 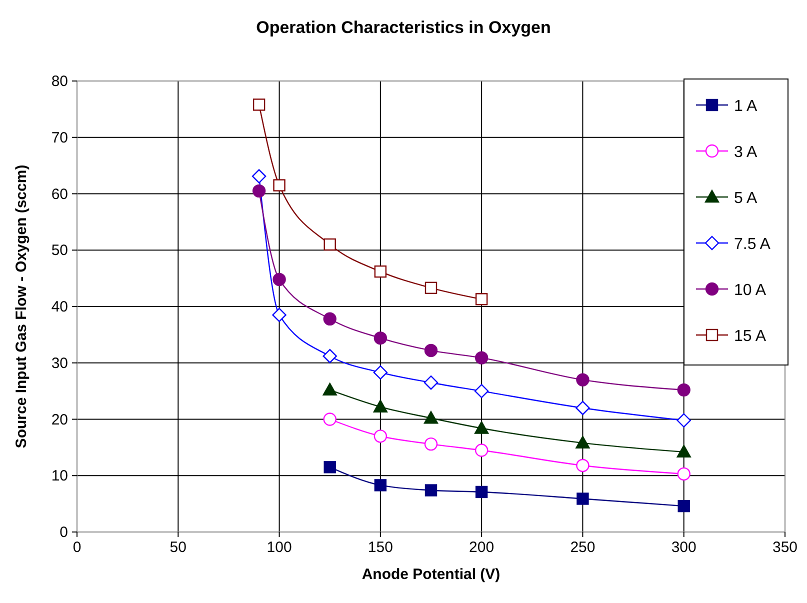 What do you see at coordinates (746, 106) in the screenshot?
I see `legend-label: 1 A` at bounding box center [746, 106].